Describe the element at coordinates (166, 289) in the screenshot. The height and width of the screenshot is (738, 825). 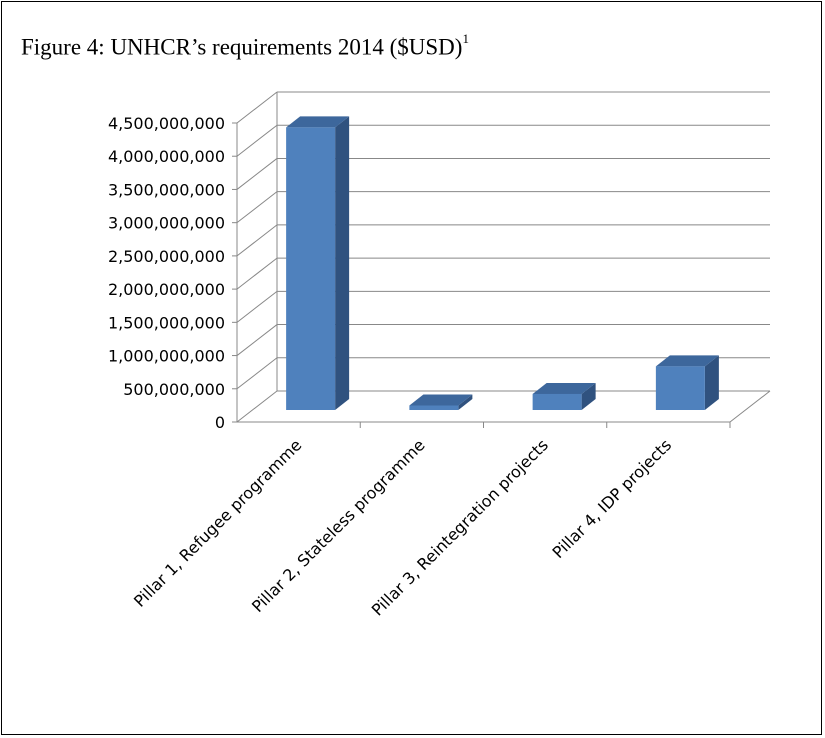
I see `y-tick-label: 2,000,000,000` at that location.